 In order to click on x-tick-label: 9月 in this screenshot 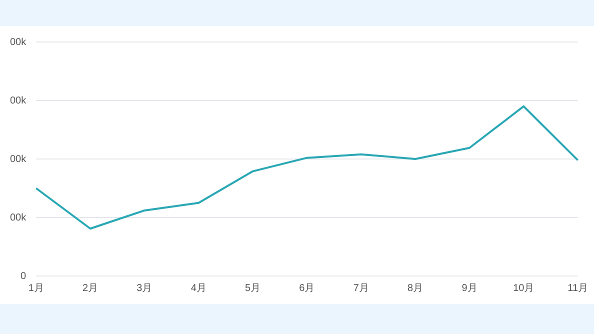, I will do `click(470, 288)`.